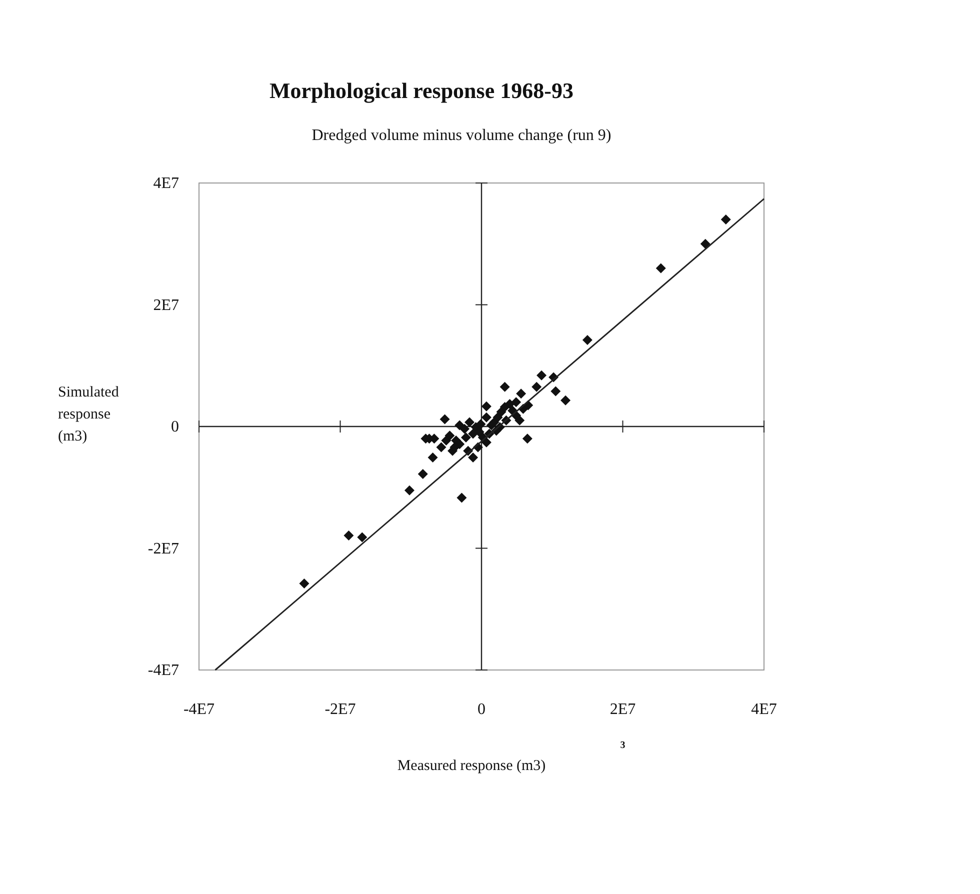 The height and width of the screenshot is (894, 980). What do you see at coordinates (166, 305) in the screenshot?
I see `y-tick-label: 2E7` at bounding box center [166, 305].